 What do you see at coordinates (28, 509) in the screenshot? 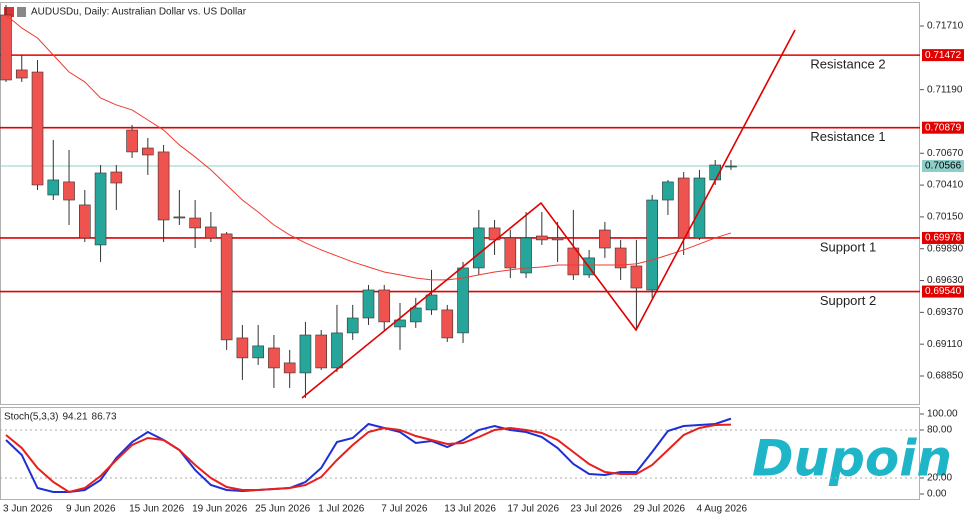
I see `x-tick-label: 3 Jun 2026` at bounding box center [28, 509].